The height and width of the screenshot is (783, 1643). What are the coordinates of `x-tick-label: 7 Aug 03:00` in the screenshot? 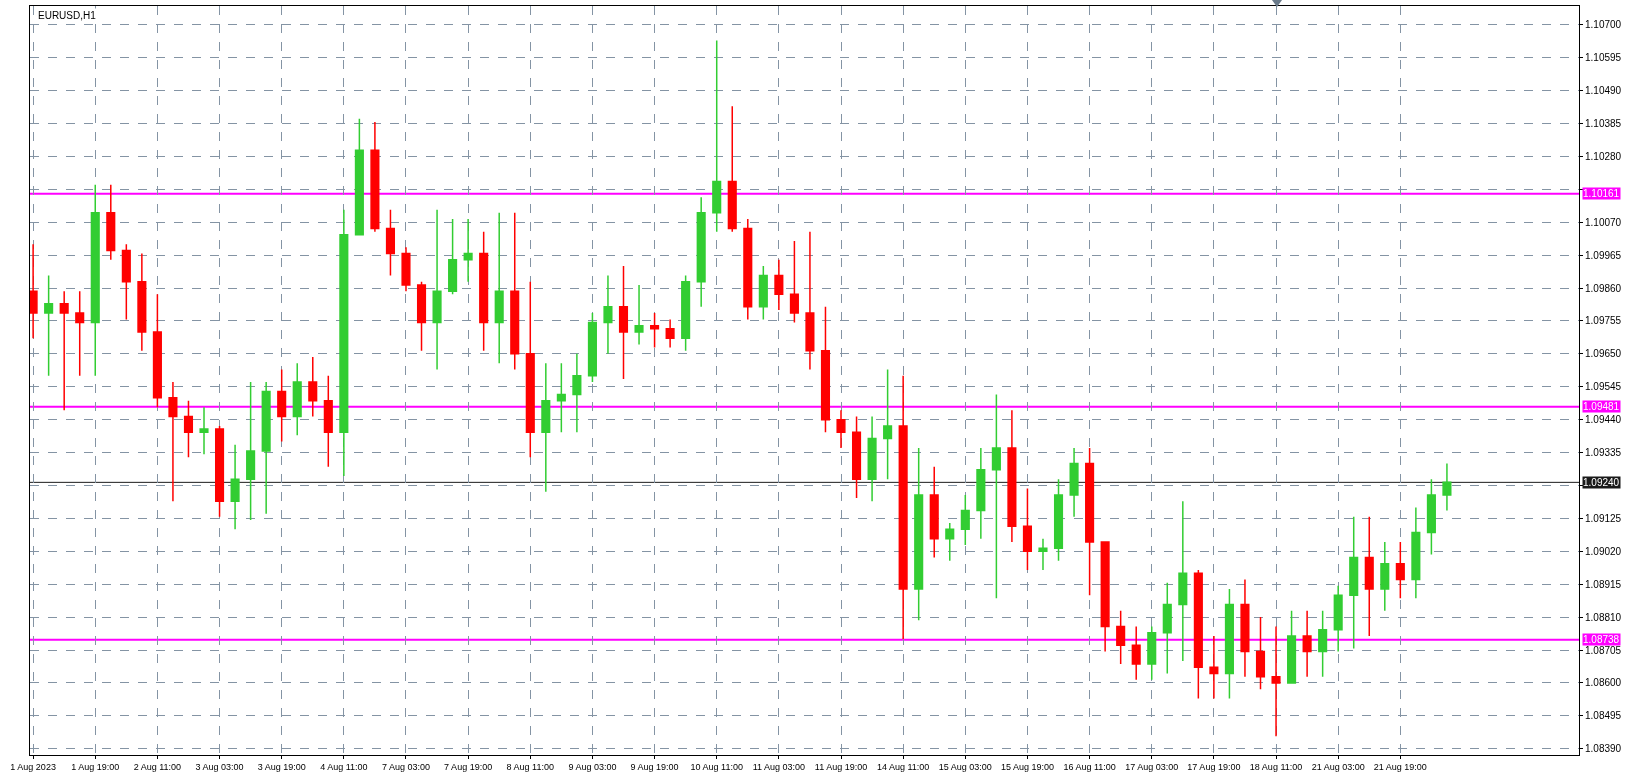 It's located at (406, 766).